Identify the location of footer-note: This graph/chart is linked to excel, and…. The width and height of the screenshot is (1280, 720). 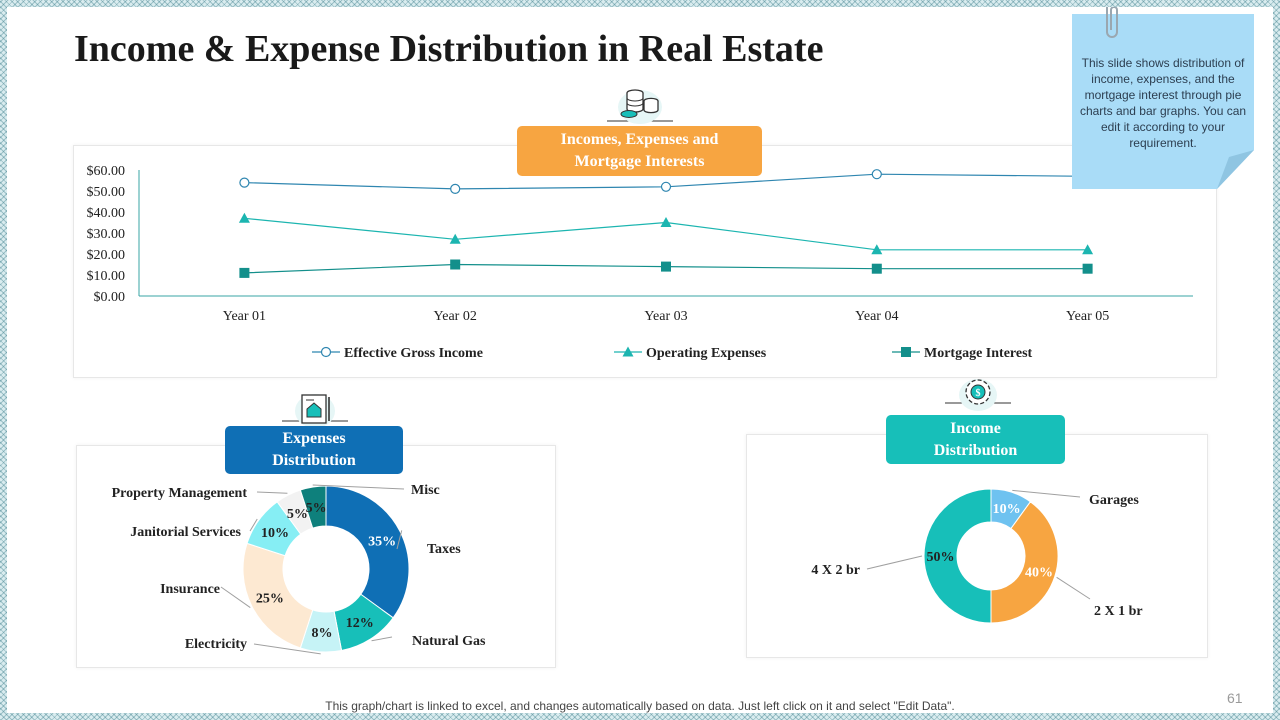
(640, 706).